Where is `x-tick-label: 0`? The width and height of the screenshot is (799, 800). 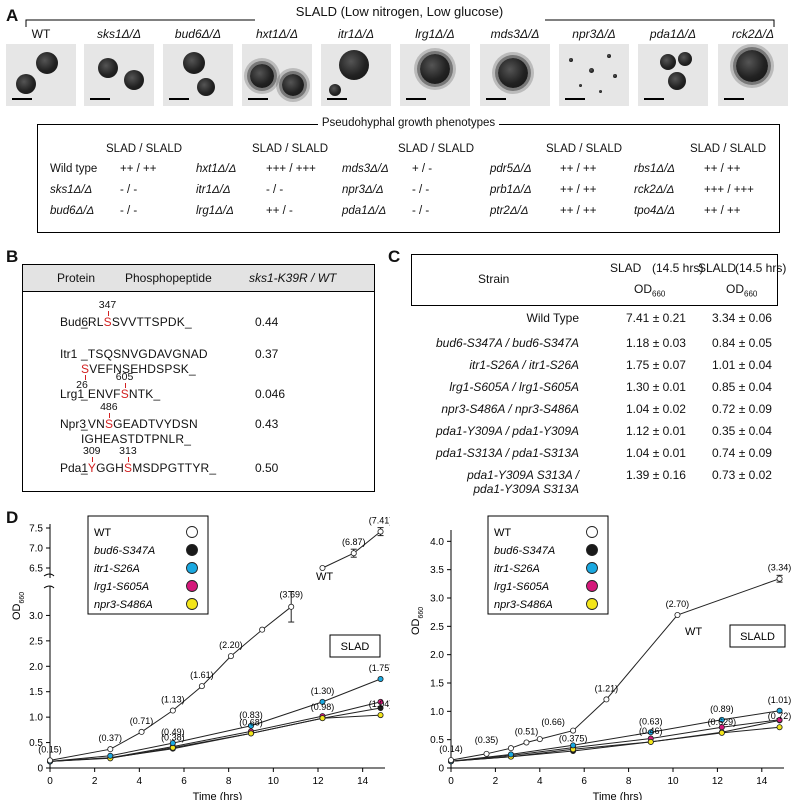 x-tick-label: 0 is located at coordinates (451, 781).